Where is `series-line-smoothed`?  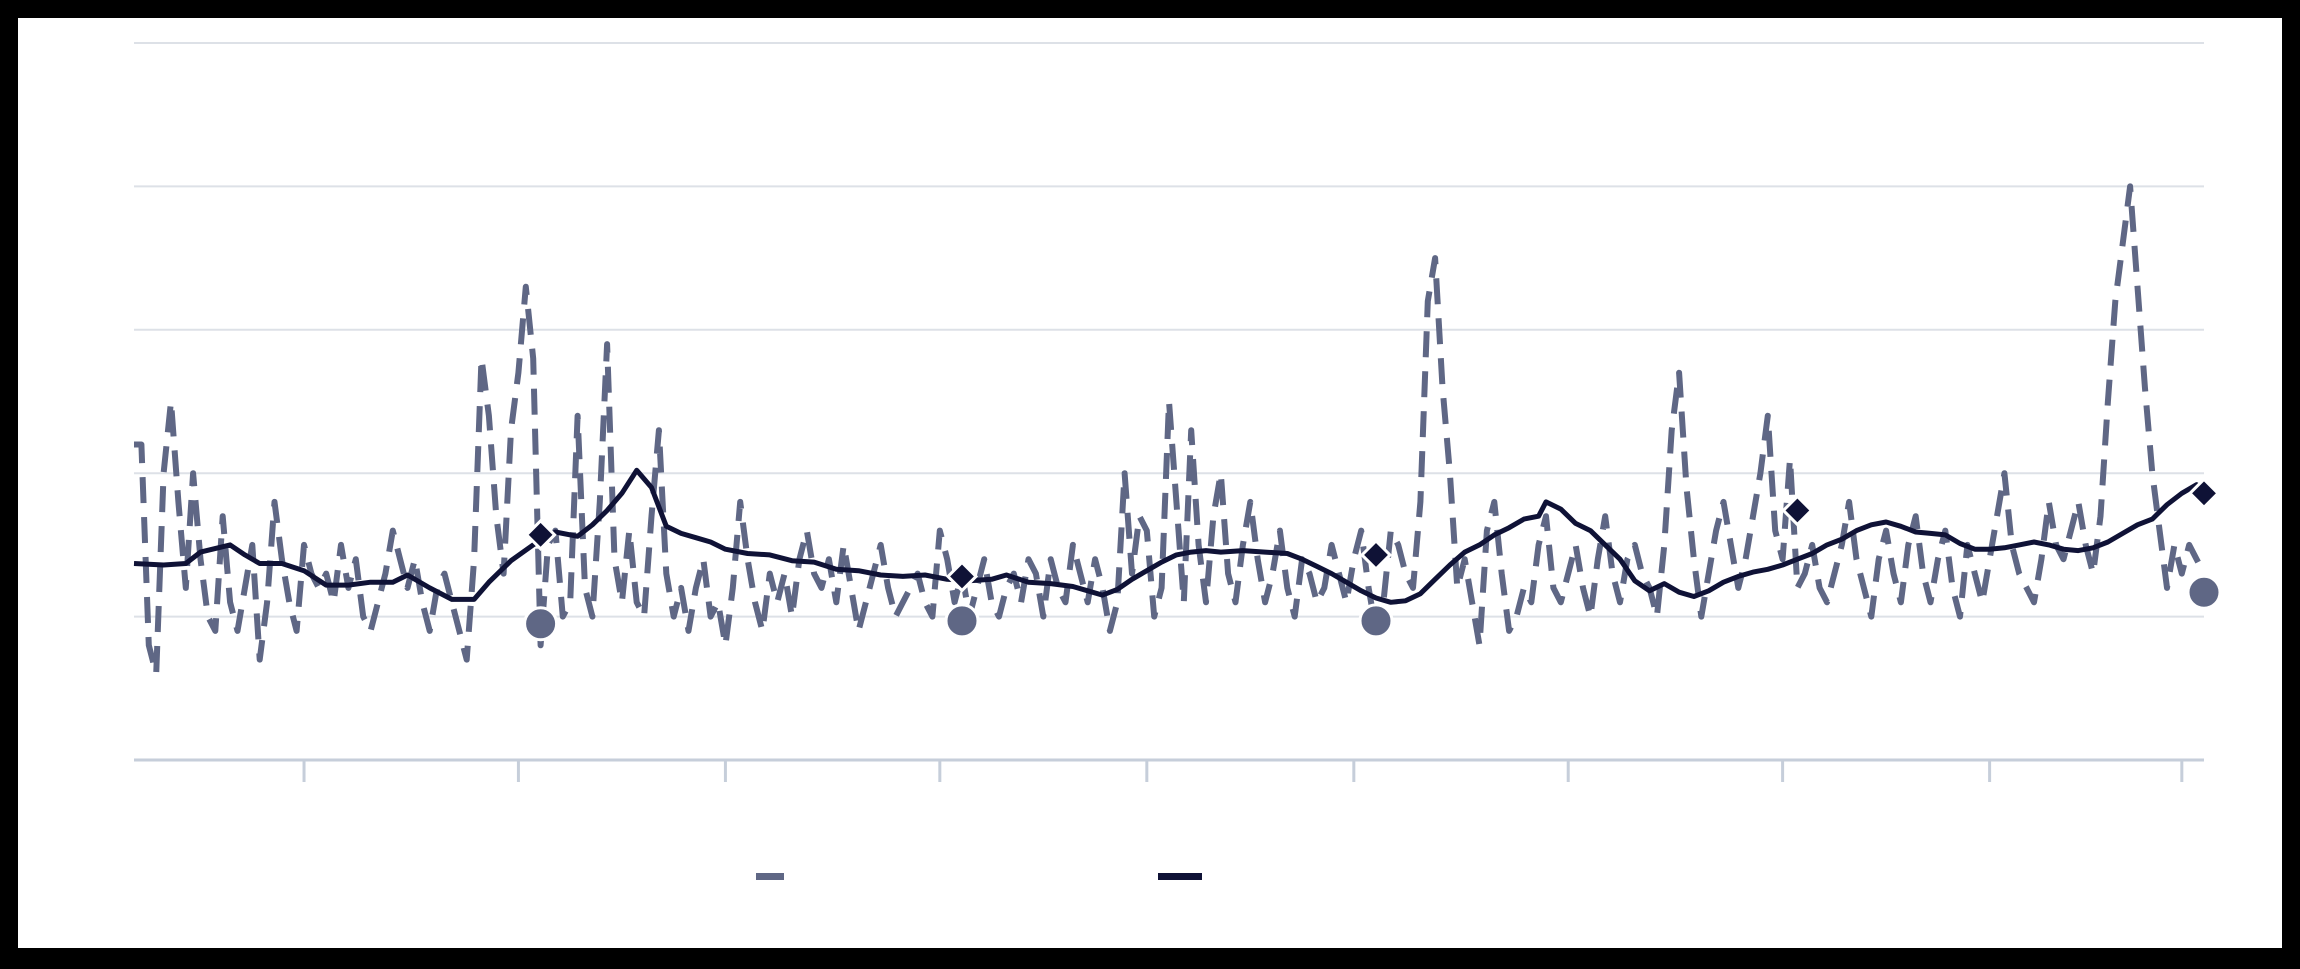
series-line-smoothed is located at coordinates (1169, 536).